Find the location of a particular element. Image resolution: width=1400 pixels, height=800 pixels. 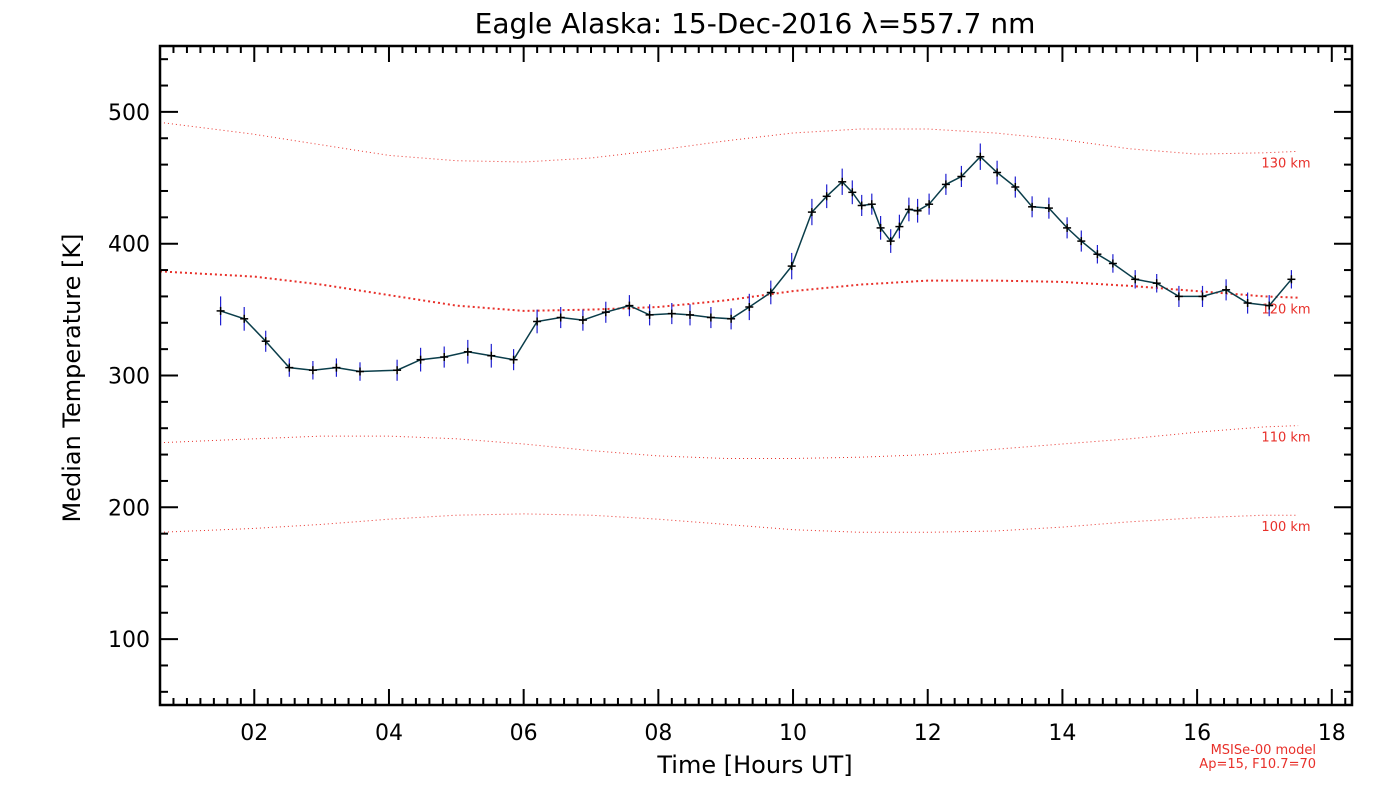

model-curve-110-km is located at coordinates (729, 442).